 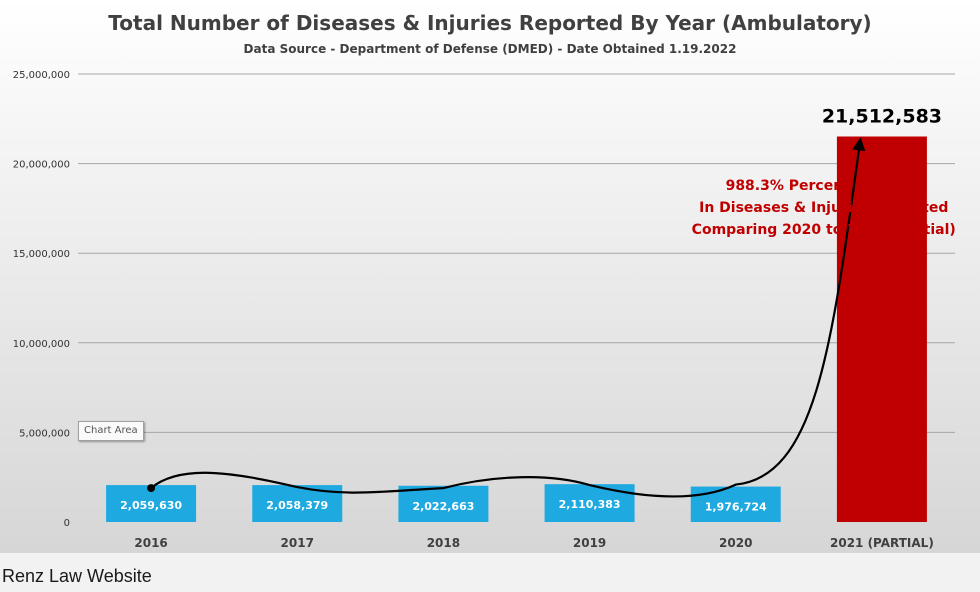 I want to click on y-tick-label: 10,000,000, so click(x=41, y=344).